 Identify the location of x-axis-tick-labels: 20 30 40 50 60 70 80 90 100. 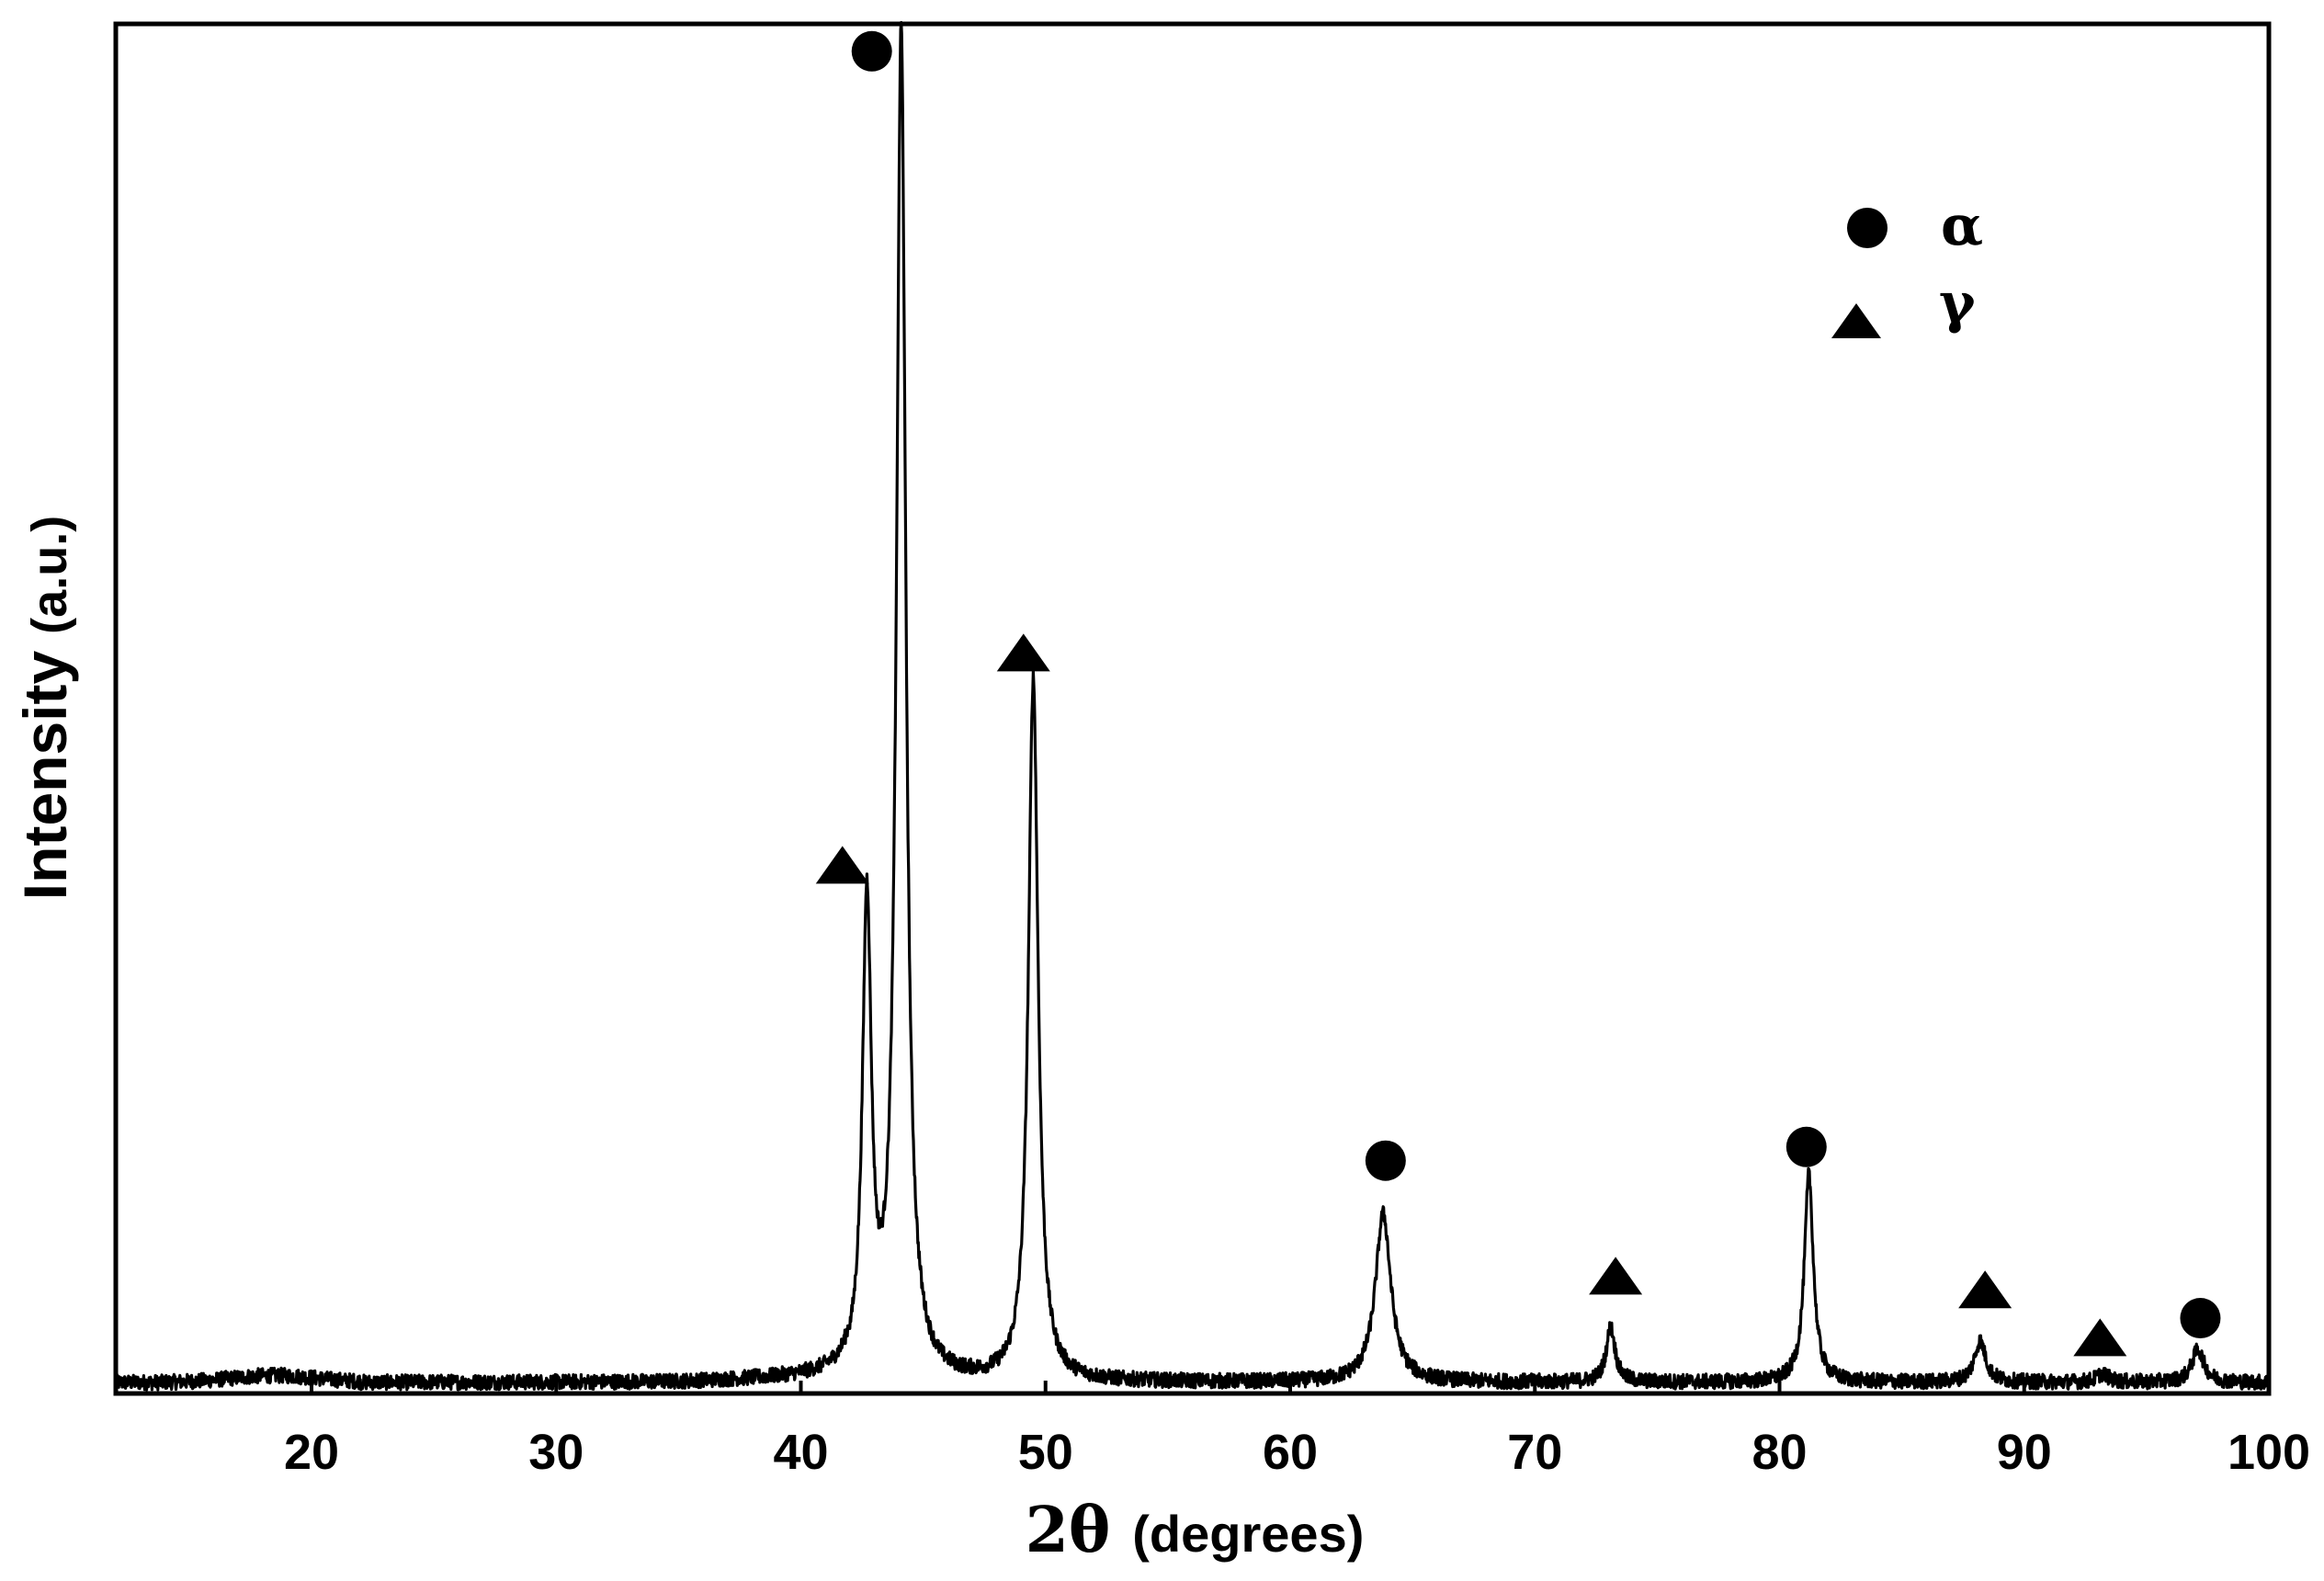
(1297, 1452).